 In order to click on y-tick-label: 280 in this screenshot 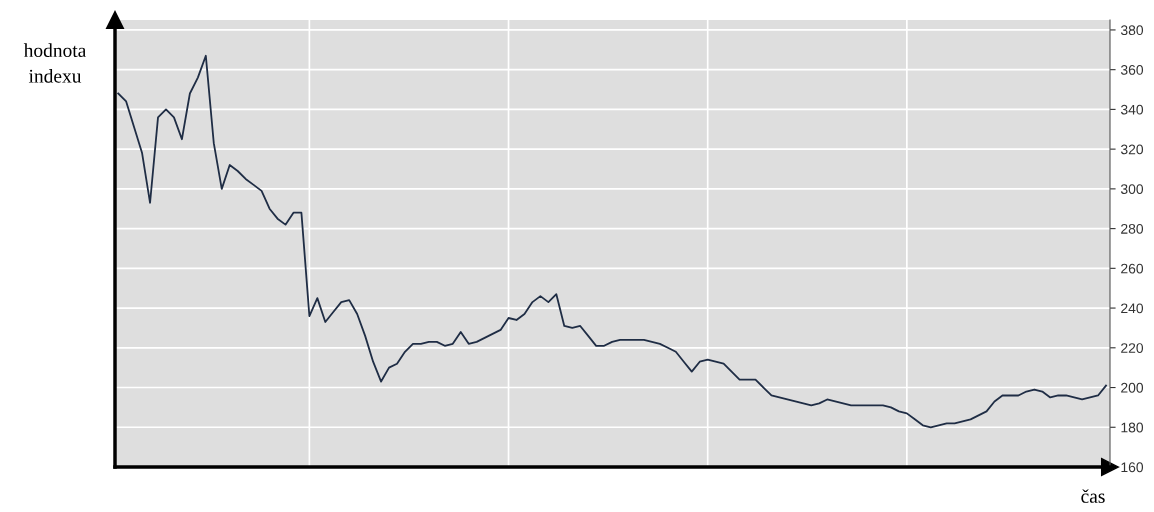, I will do `click(1132, 228)`.